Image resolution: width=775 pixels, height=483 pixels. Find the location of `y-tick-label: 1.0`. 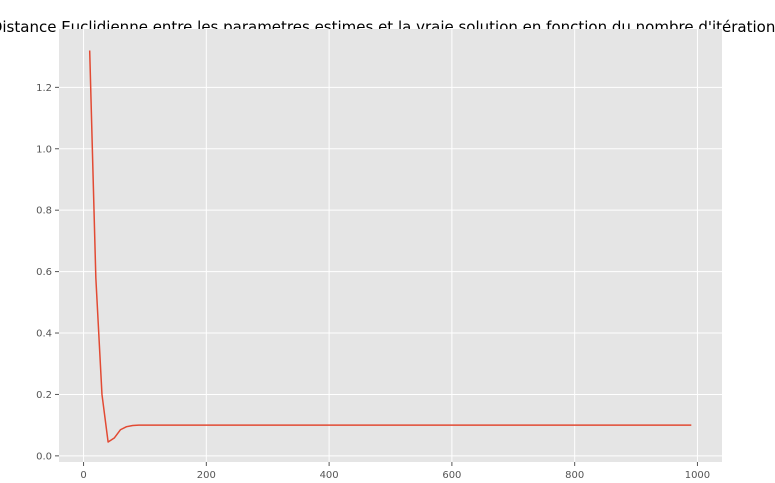

y-tick-label: 1.0 is located at coordinates (44, 149).